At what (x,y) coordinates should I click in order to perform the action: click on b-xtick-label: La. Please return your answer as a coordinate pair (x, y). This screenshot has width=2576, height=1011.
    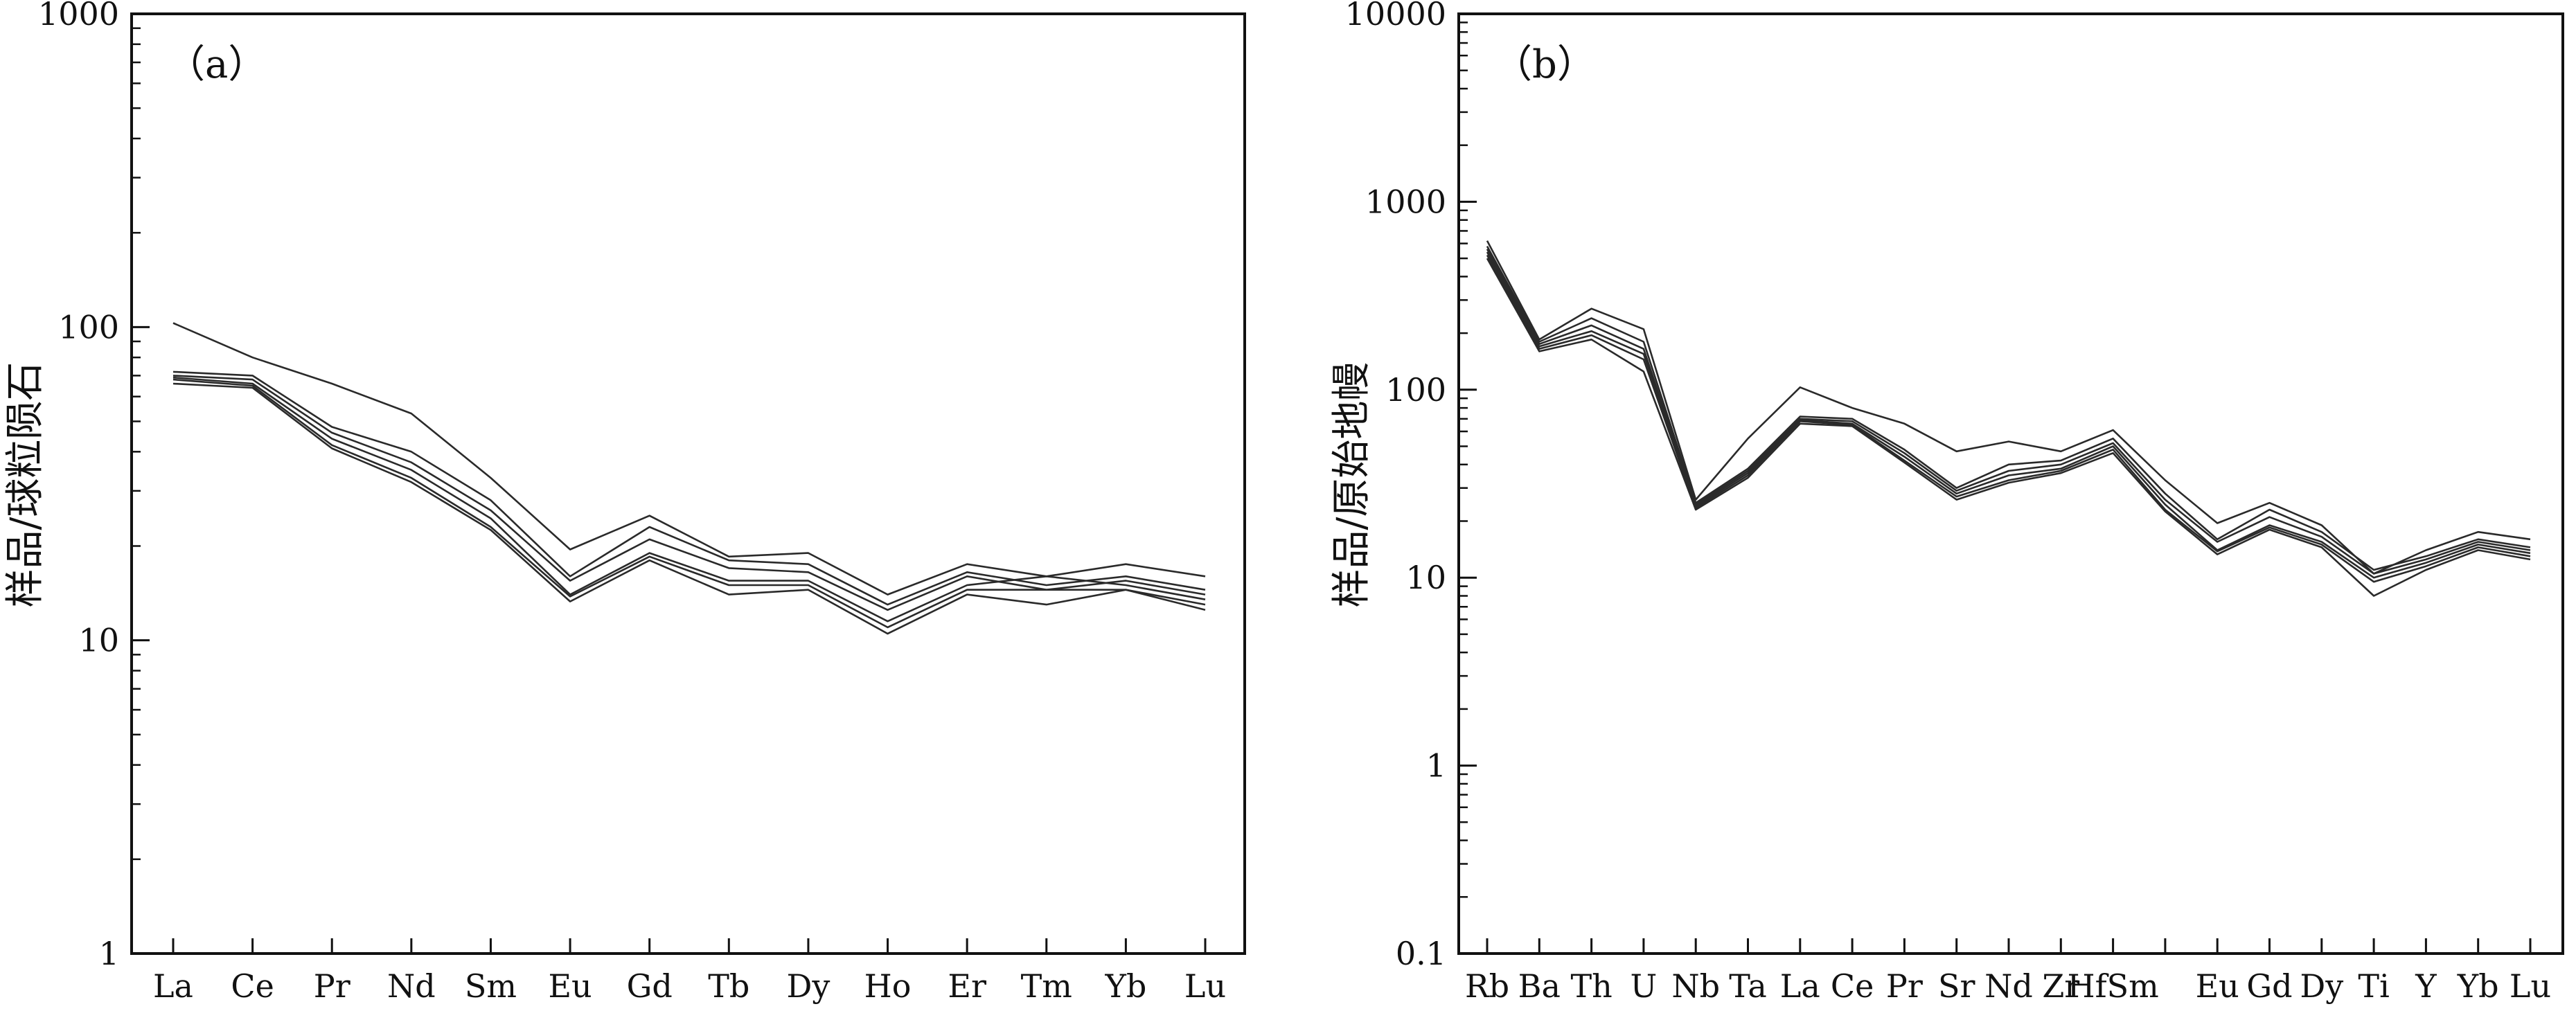
    Looking at the image, I should click on (1800, 986).